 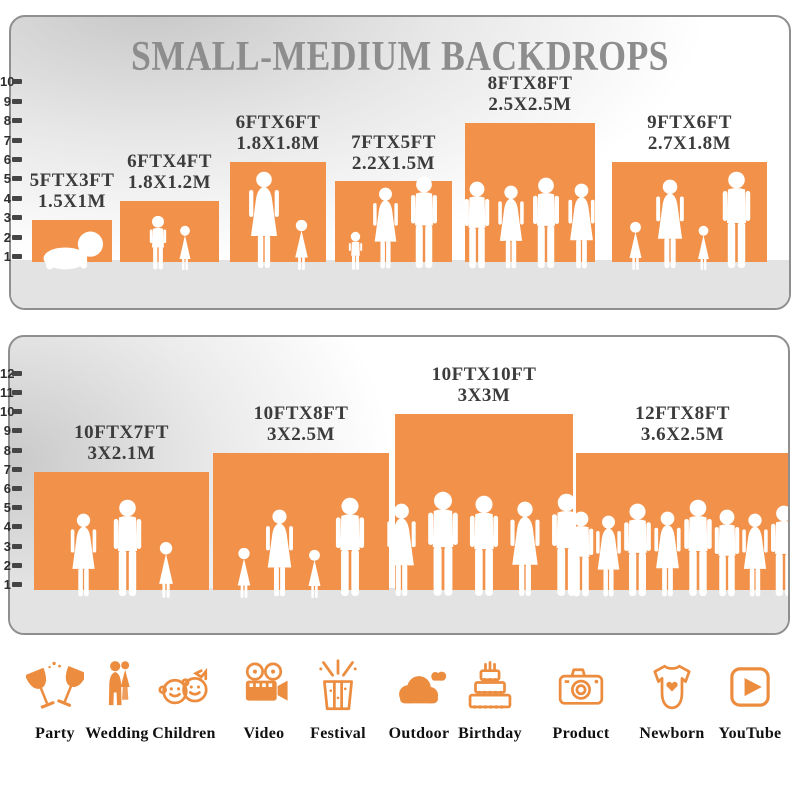 I want to click on product-icon, so click(x=581, y=687).